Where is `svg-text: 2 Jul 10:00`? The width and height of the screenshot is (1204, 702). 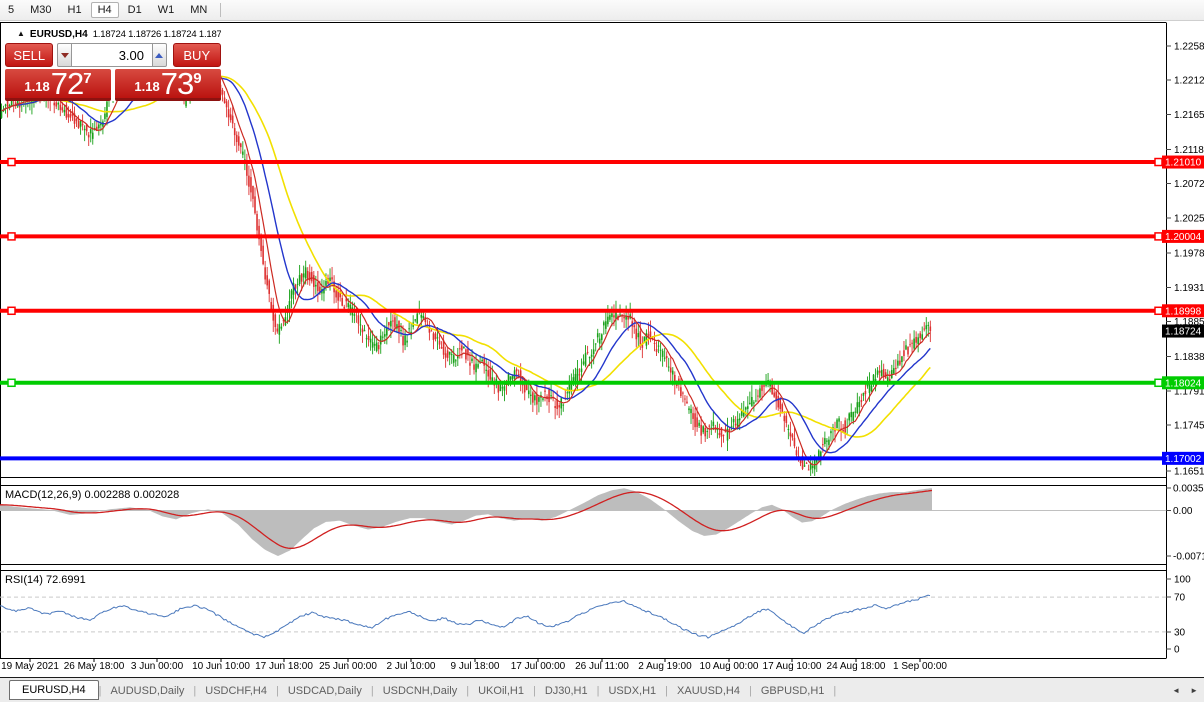 svg-text: 2 Jul 10:00 is located at coordinates (411, 666).